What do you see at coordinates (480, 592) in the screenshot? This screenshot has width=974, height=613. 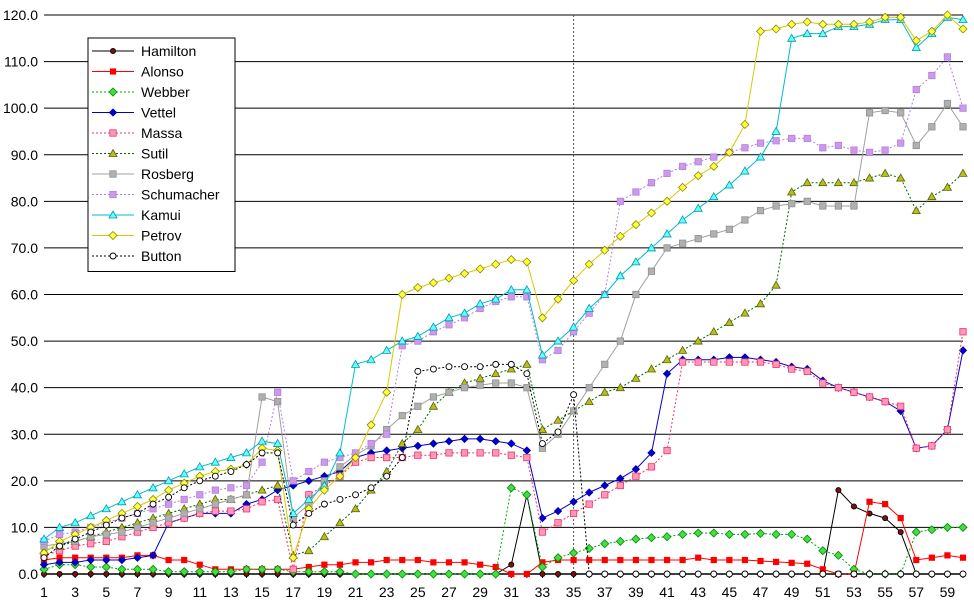 I see `x-tick-label: 29` at bounding box center [480, 592].